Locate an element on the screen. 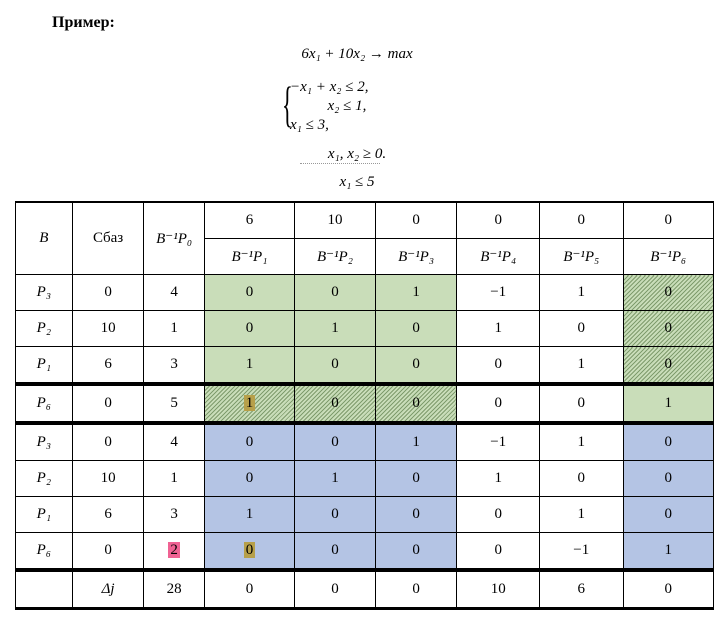  header-p6: B⁻¹P₆ is located at coordinates (668, 256).